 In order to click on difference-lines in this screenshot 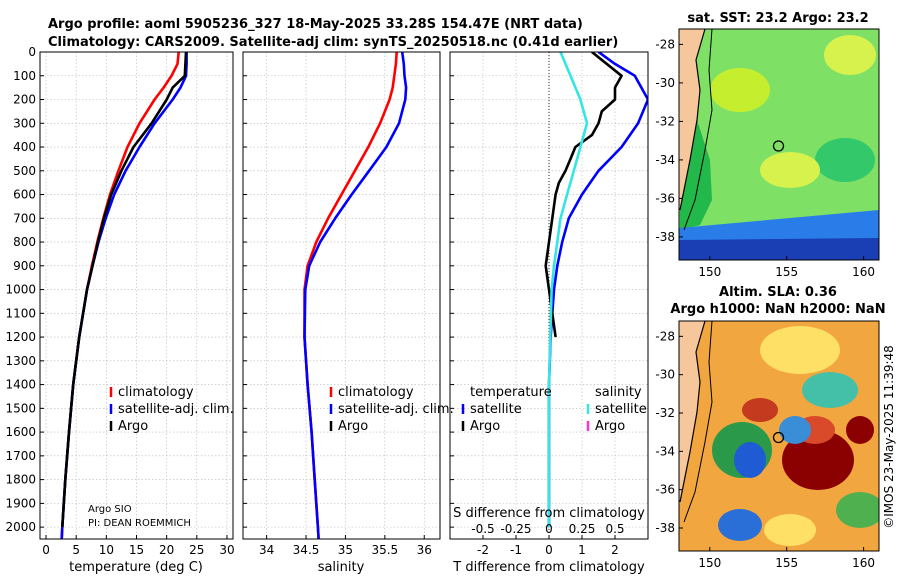, I will do `click(596, 290)`.